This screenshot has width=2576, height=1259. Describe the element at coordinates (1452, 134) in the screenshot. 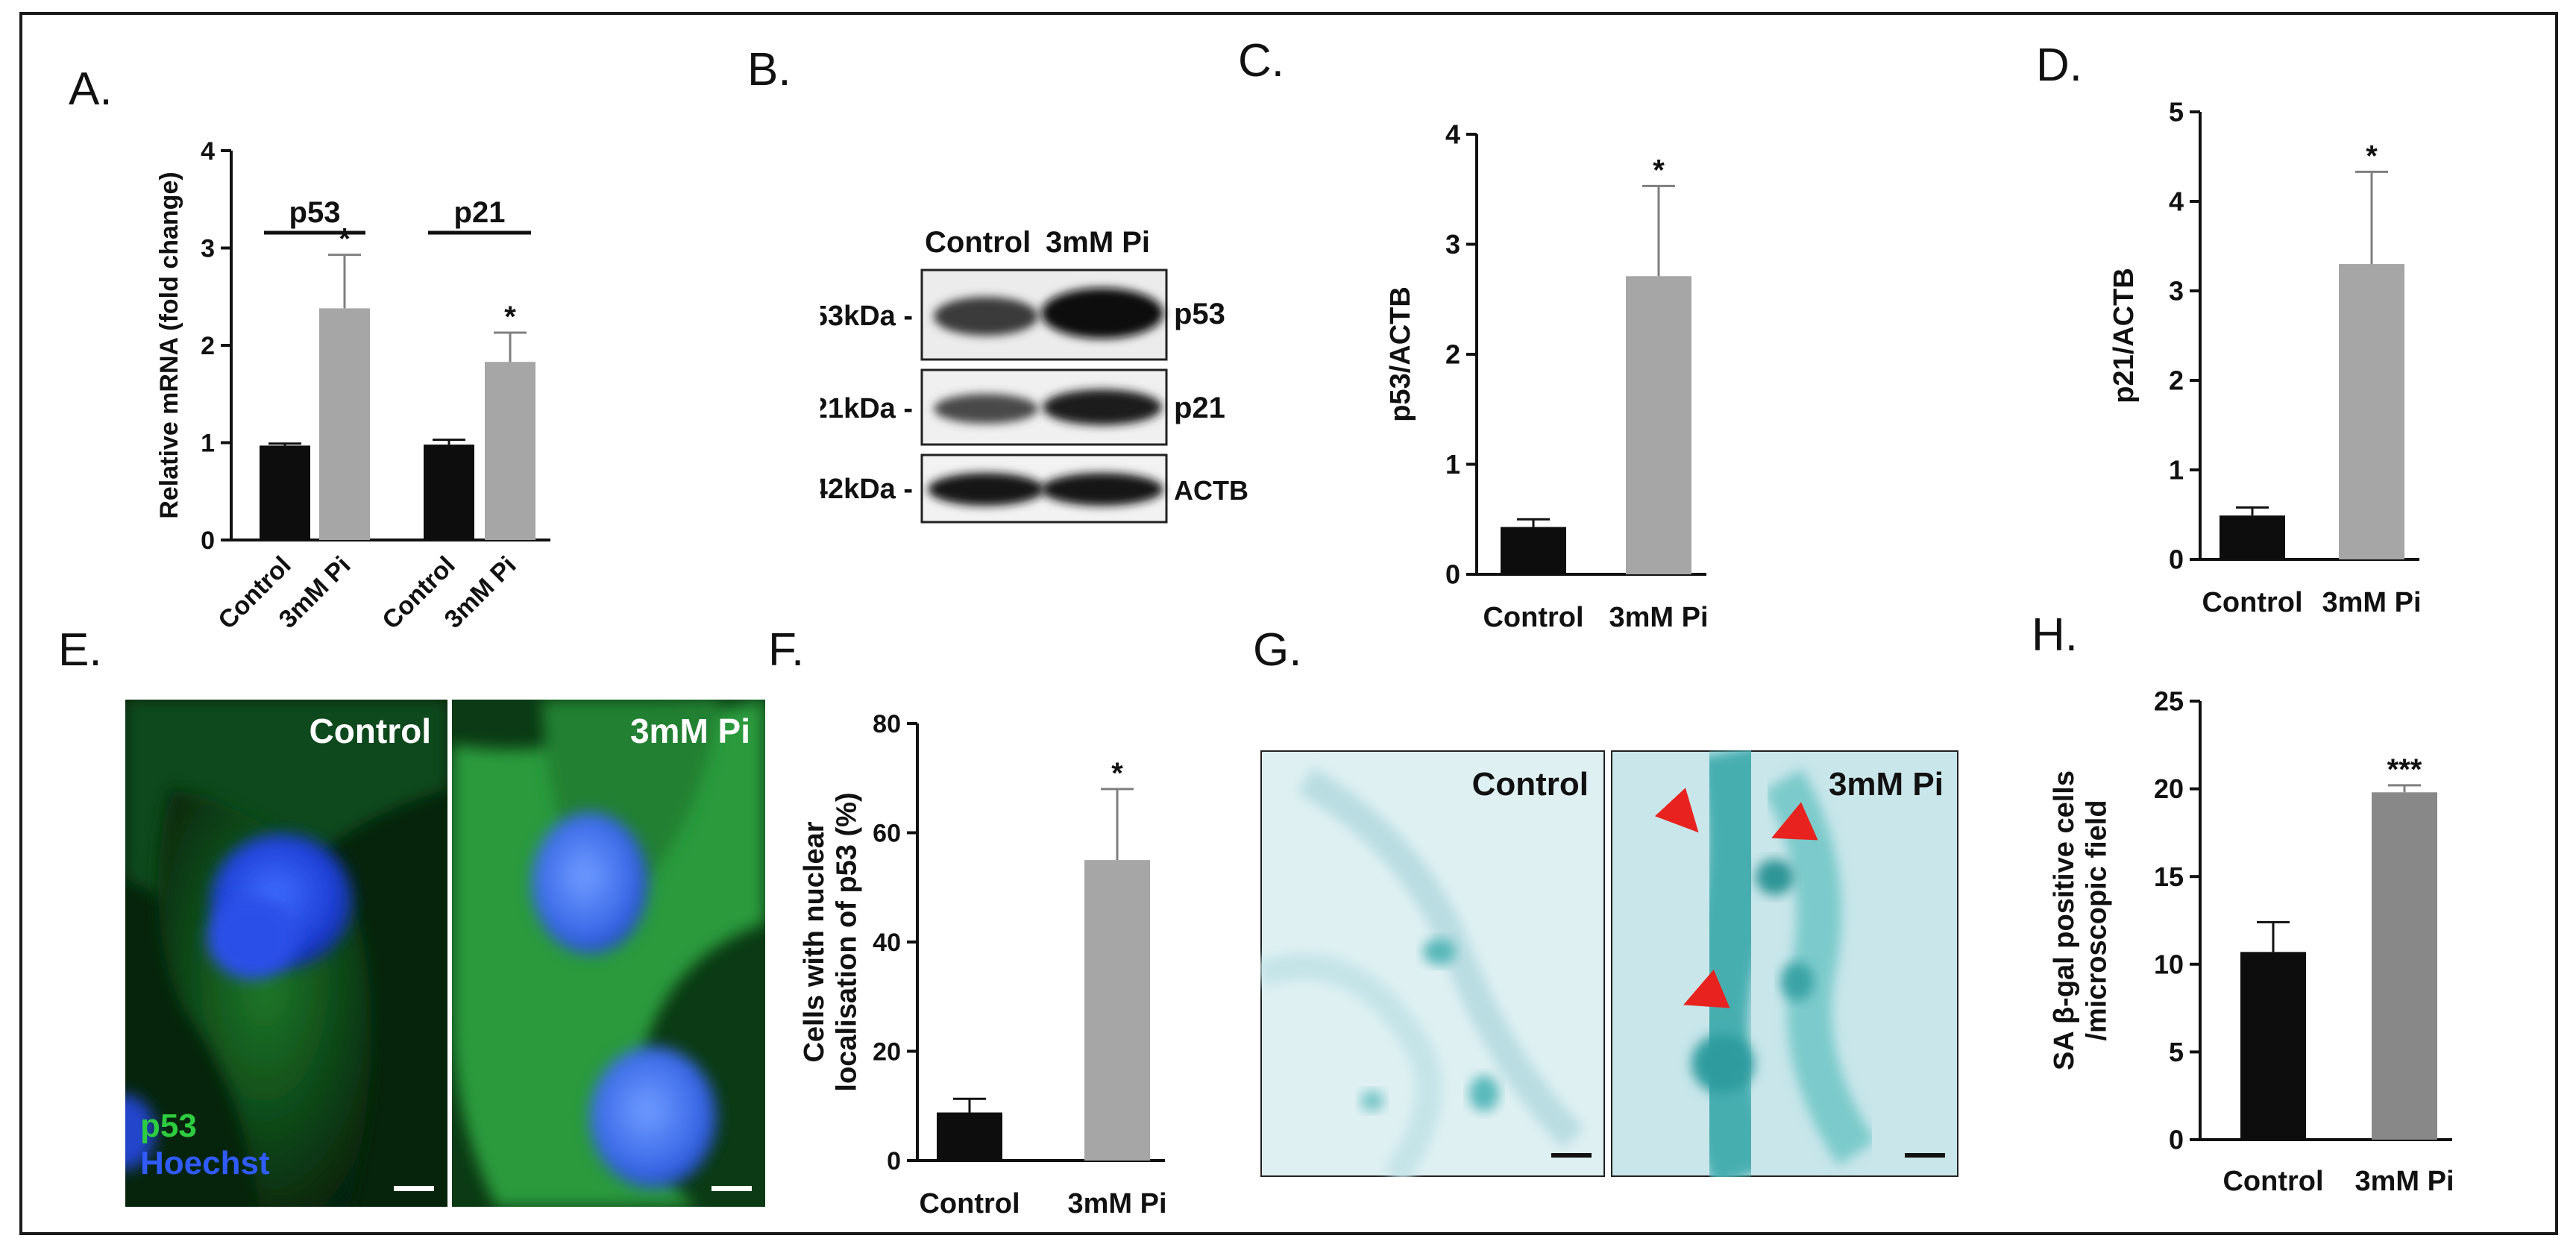

I see `y-tick-label-C-4: 4` at that location.